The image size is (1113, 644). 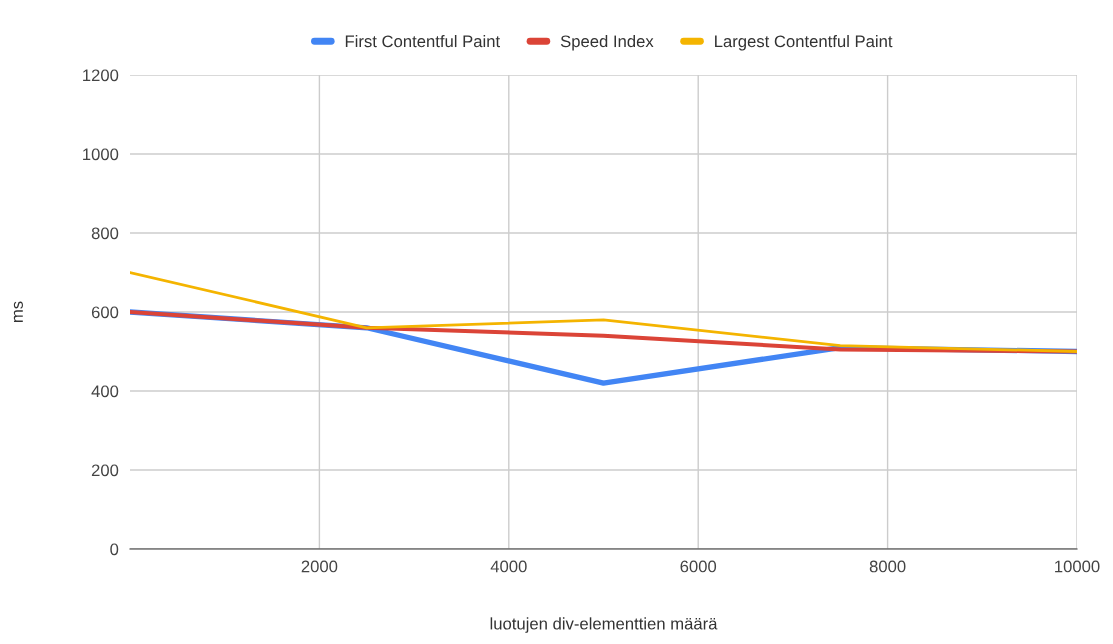 I want to click on y-tick-label: 0, so click(x=114, y=549).